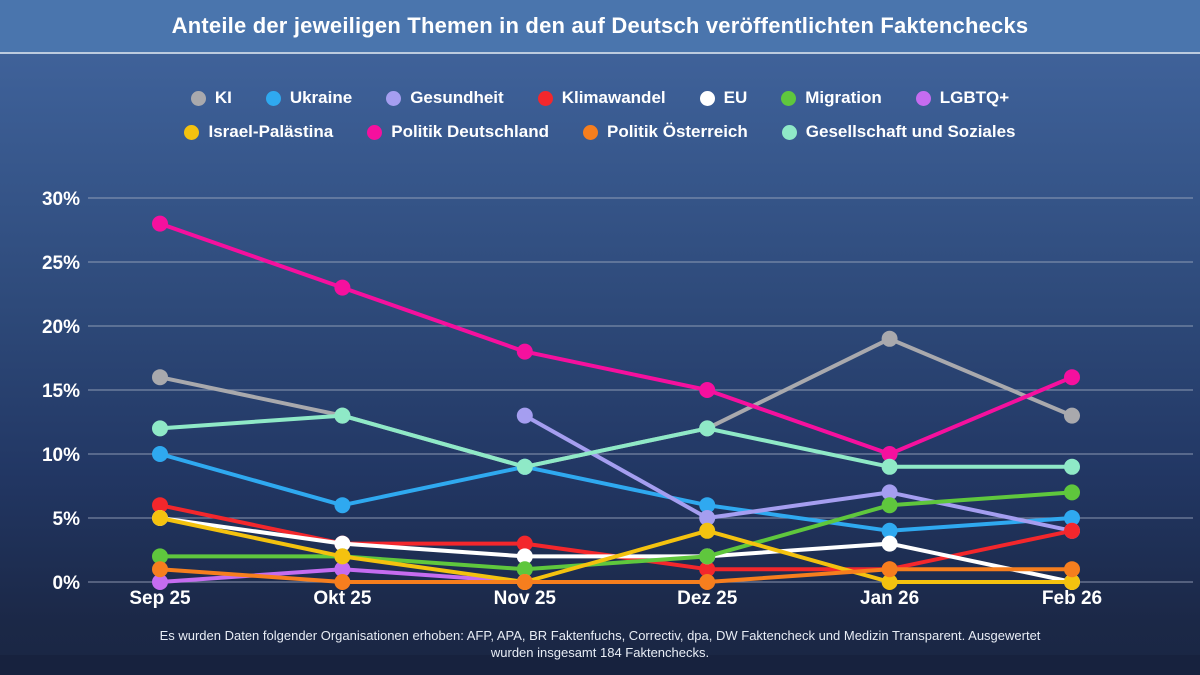 The image size is (1200, 675). What do you see at coordinates (910, 131) in the screenshot?
I see `legend-label: Gesellschaft und Soziales` at bounding box center [910, 131].